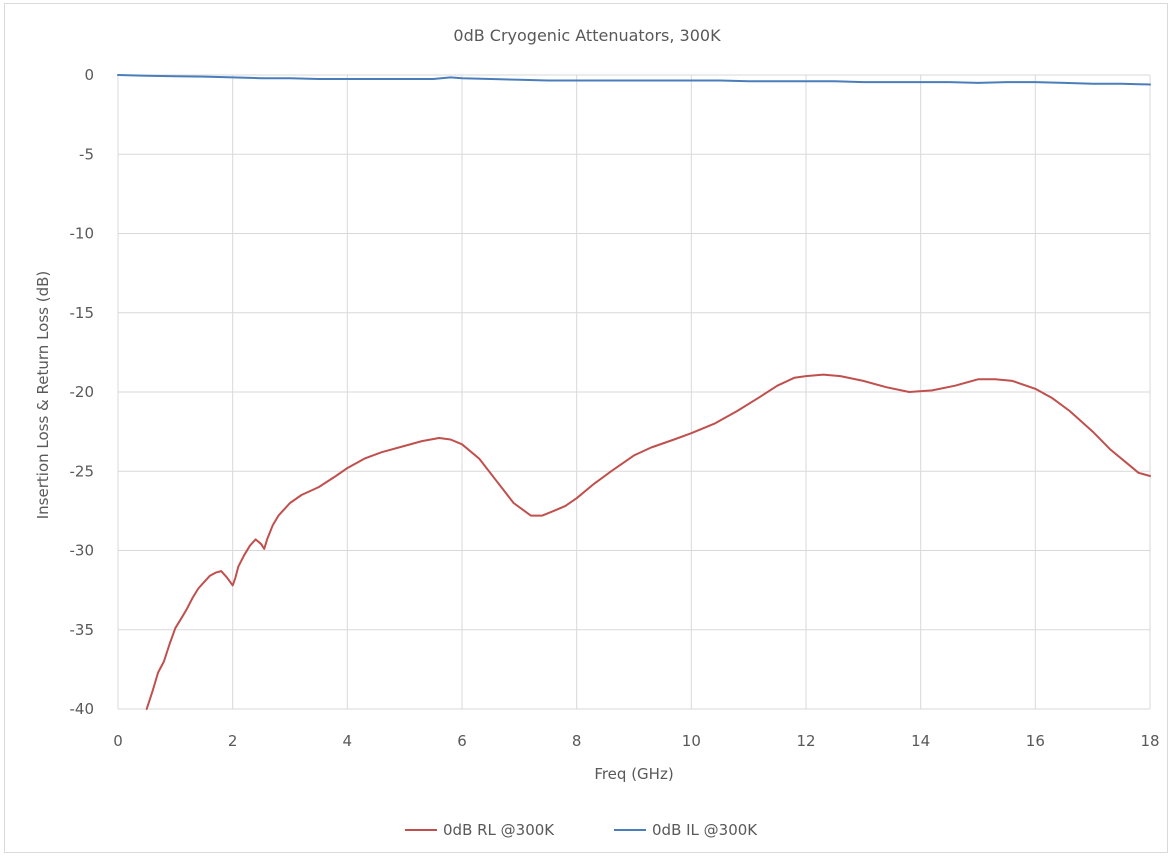 This screenshot has width=1172, height=857. What do you see at coordinates (43, 395) in the screenshot?
I see `y-axis-title: Insertion Loss & Return Loss (dB)` at bounding box center [43, 395].